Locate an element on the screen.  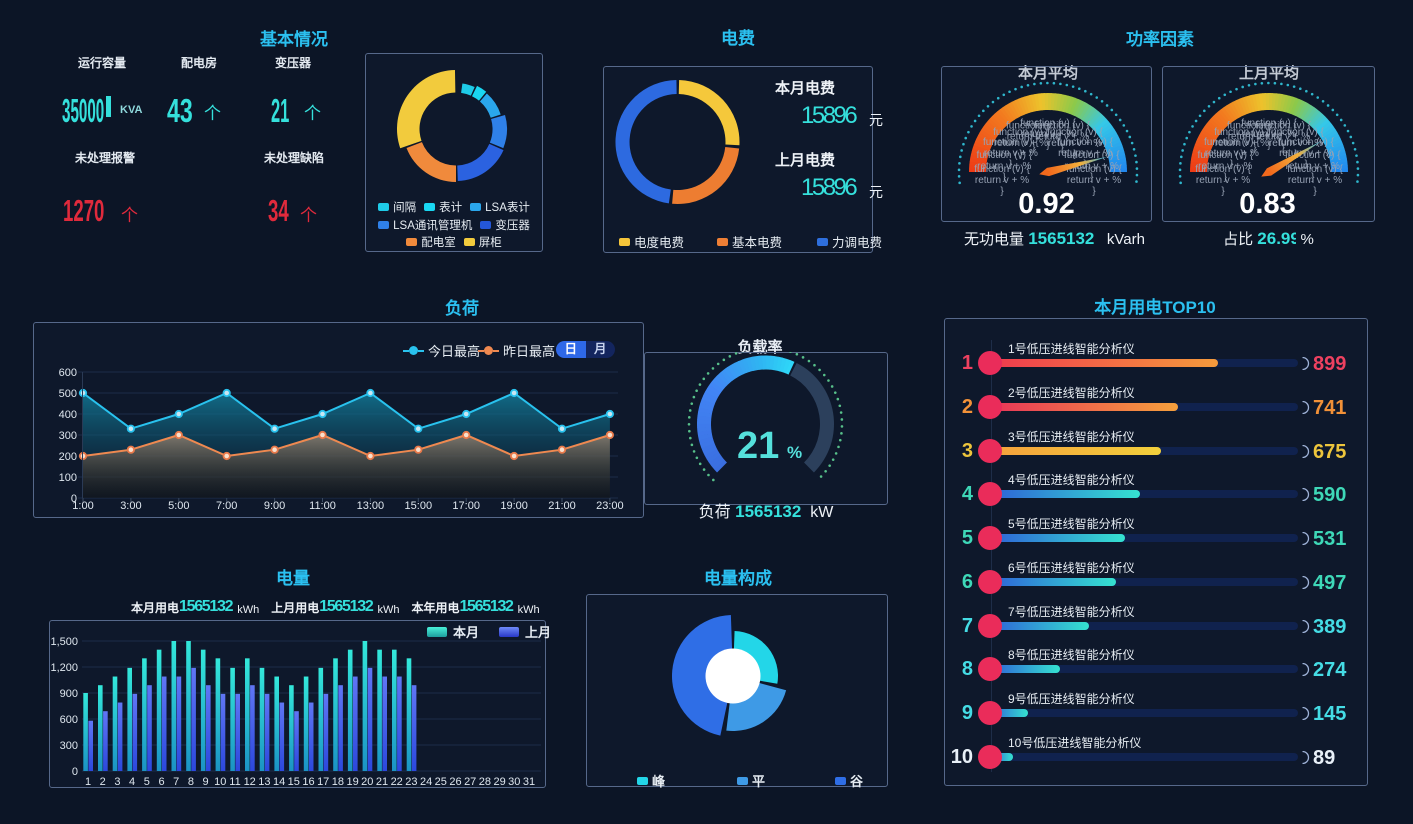
svg-text: 5:00 is located at coordinates (178, 506).